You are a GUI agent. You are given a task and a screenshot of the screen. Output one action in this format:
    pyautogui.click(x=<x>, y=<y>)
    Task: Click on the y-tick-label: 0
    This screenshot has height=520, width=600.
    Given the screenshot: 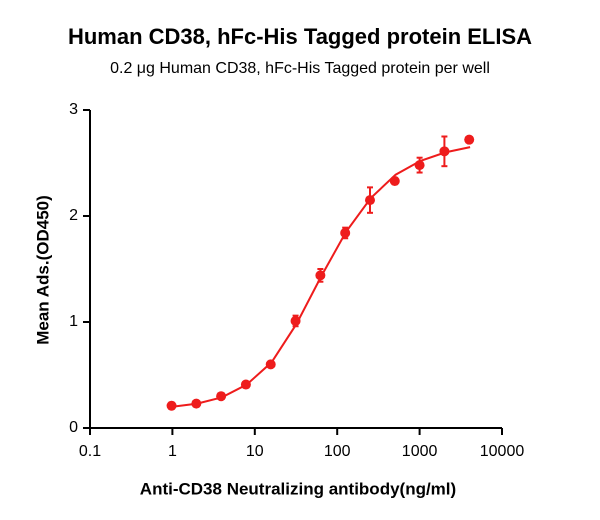 What is the action you would take?
    pyautogui.click(x=73, y=427)
    